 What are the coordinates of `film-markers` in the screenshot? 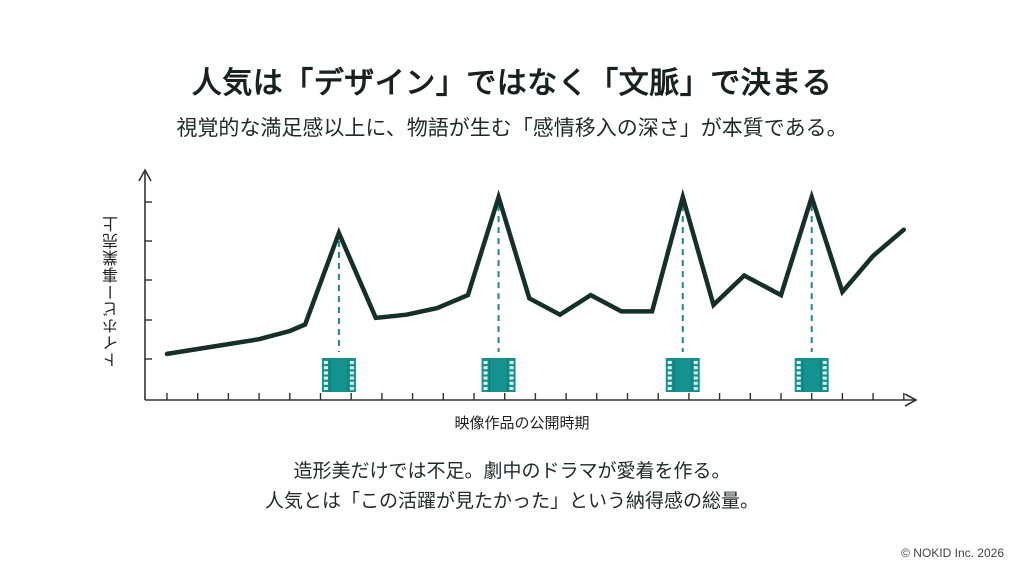 It's located at (575, 375).